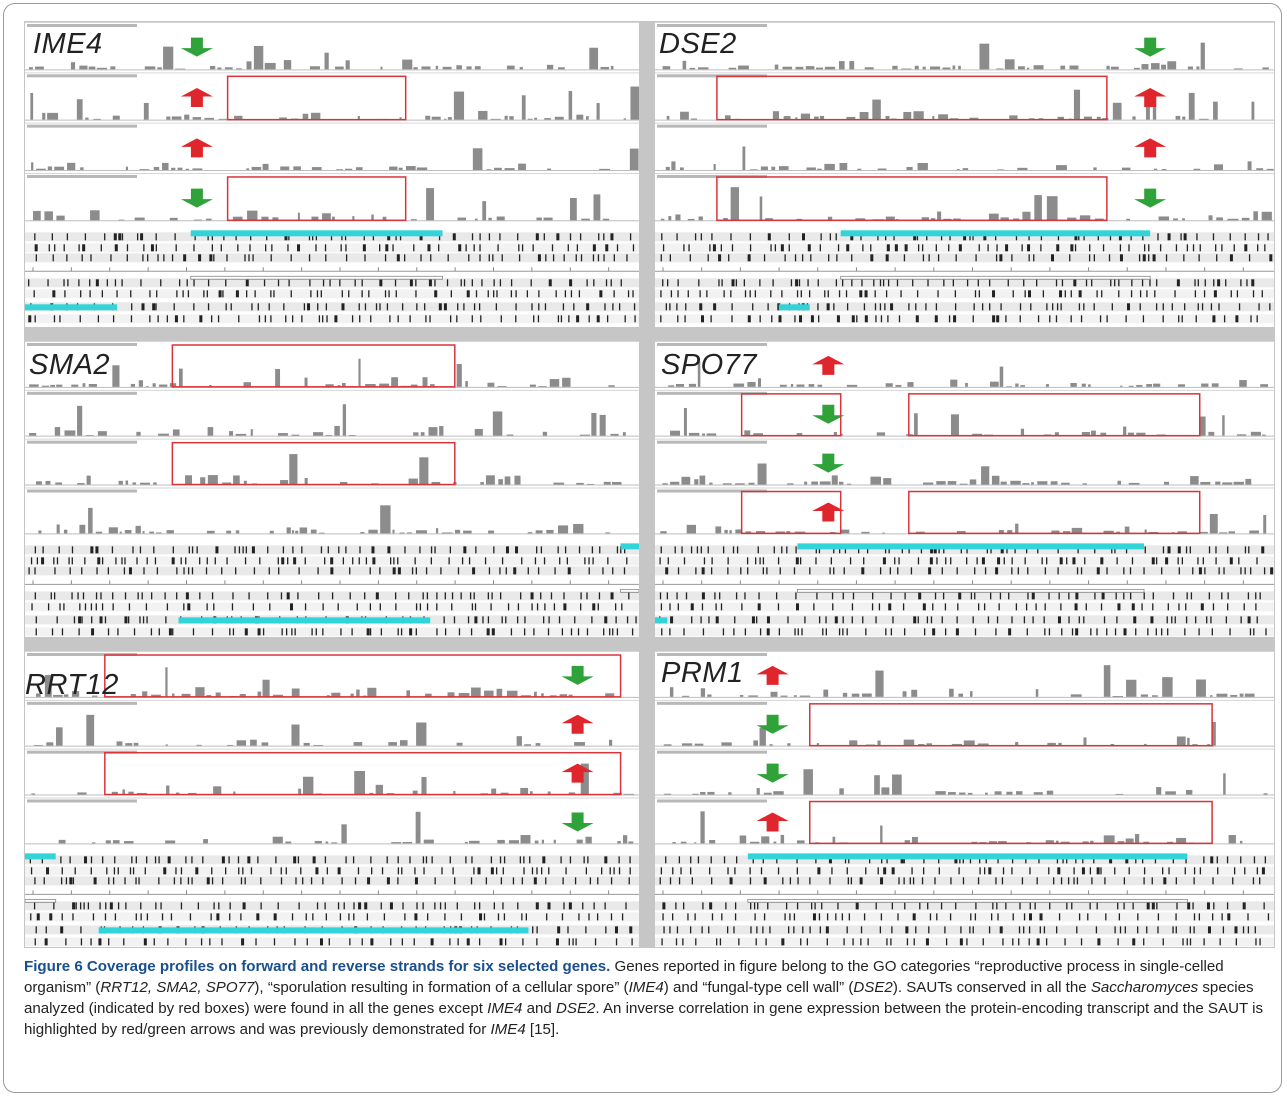 The width and height of the screenshot is (1287, 1098). What do you see at coordinates (40, 856) in the screenshot?
I see `gene-bar` at bounding box center [40, 856].